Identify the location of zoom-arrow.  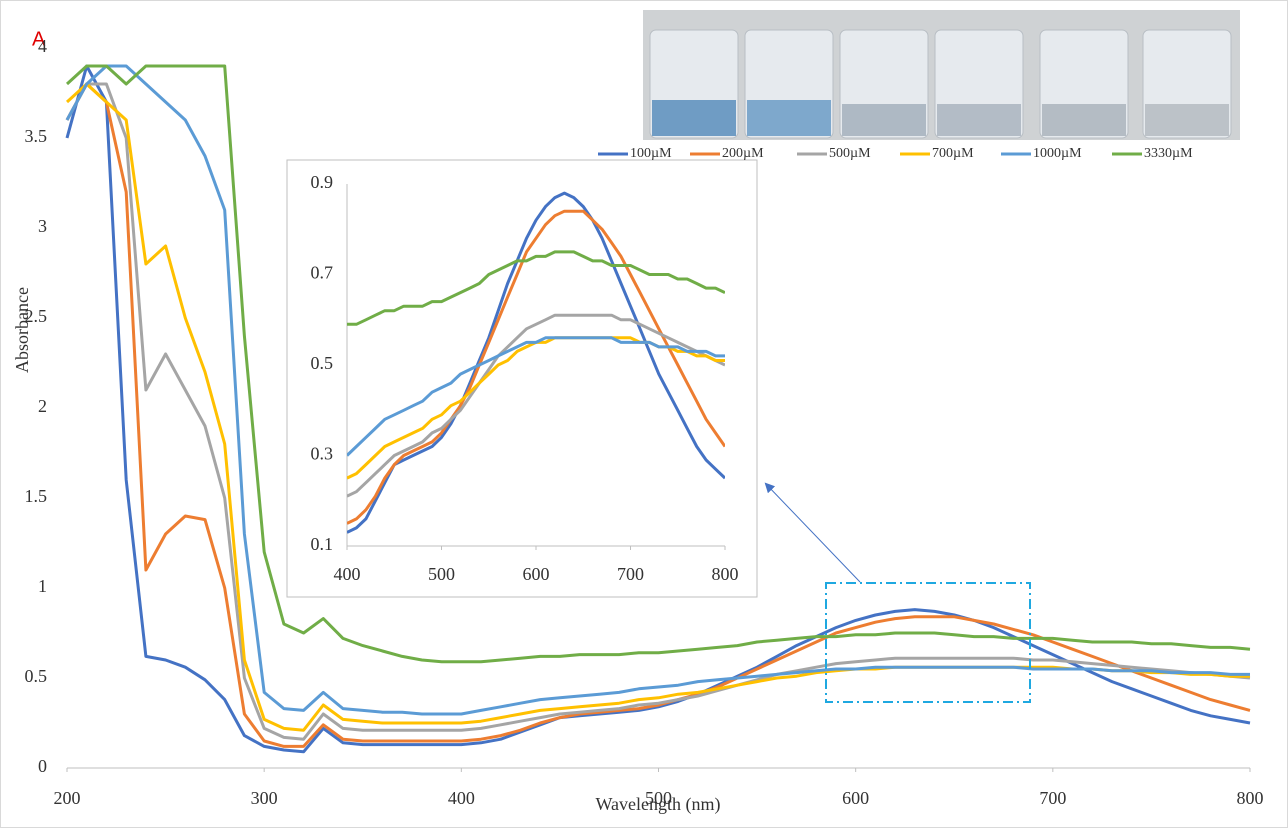
(812, 532).